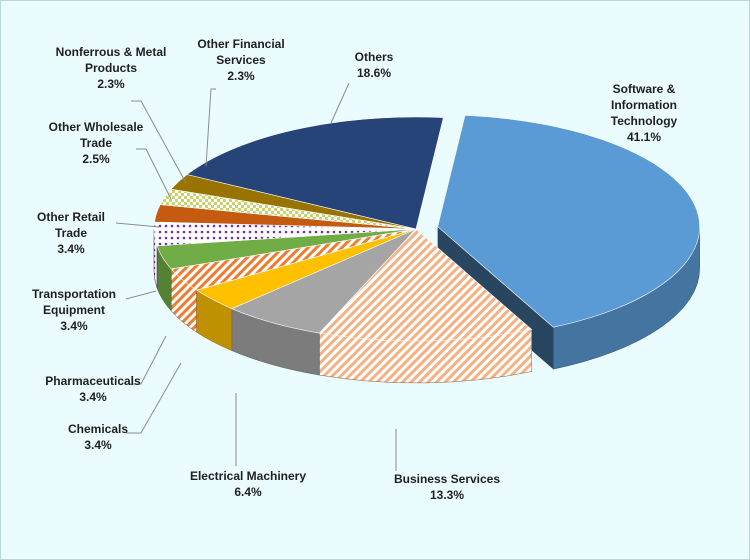 The image size is (750, 560). I want to click on data-label: Transportation Equipment 3.4%, so click(74, 310).